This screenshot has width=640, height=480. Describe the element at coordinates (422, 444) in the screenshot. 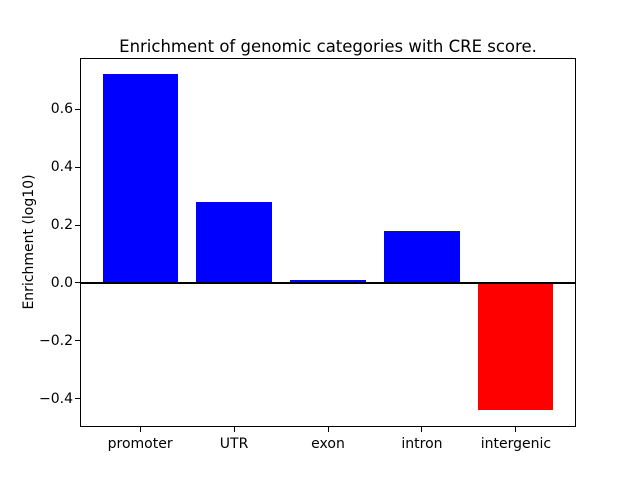

I see `x-tick-label-intron: intron` at that location.